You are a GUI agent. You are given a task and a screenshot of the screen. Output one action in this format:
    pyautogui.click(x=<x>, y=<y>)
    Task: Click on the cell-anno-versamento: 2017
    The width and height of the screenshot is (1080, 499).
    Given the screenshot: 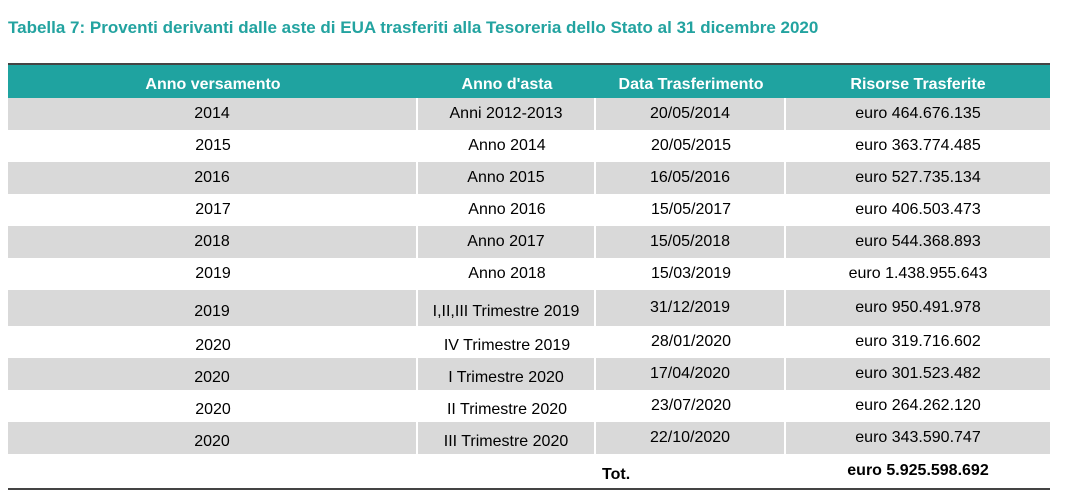 What is the action you would take?
    pyautogui.click(x=213, y=209)
    